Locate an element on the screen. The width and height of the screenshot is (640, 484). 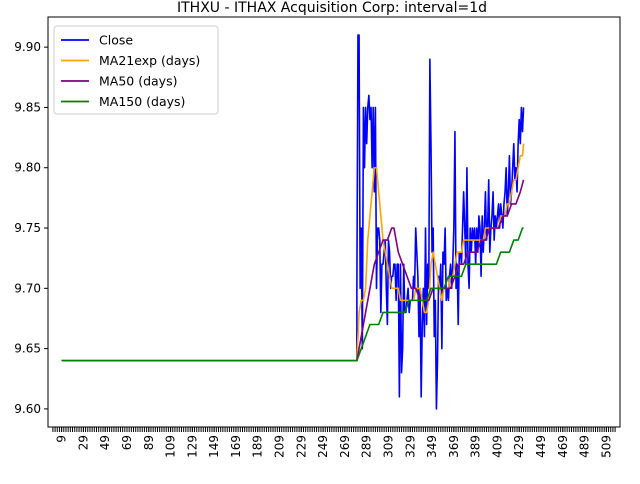
x-tick-label-269: 269 is located at coordinates (345, 446).